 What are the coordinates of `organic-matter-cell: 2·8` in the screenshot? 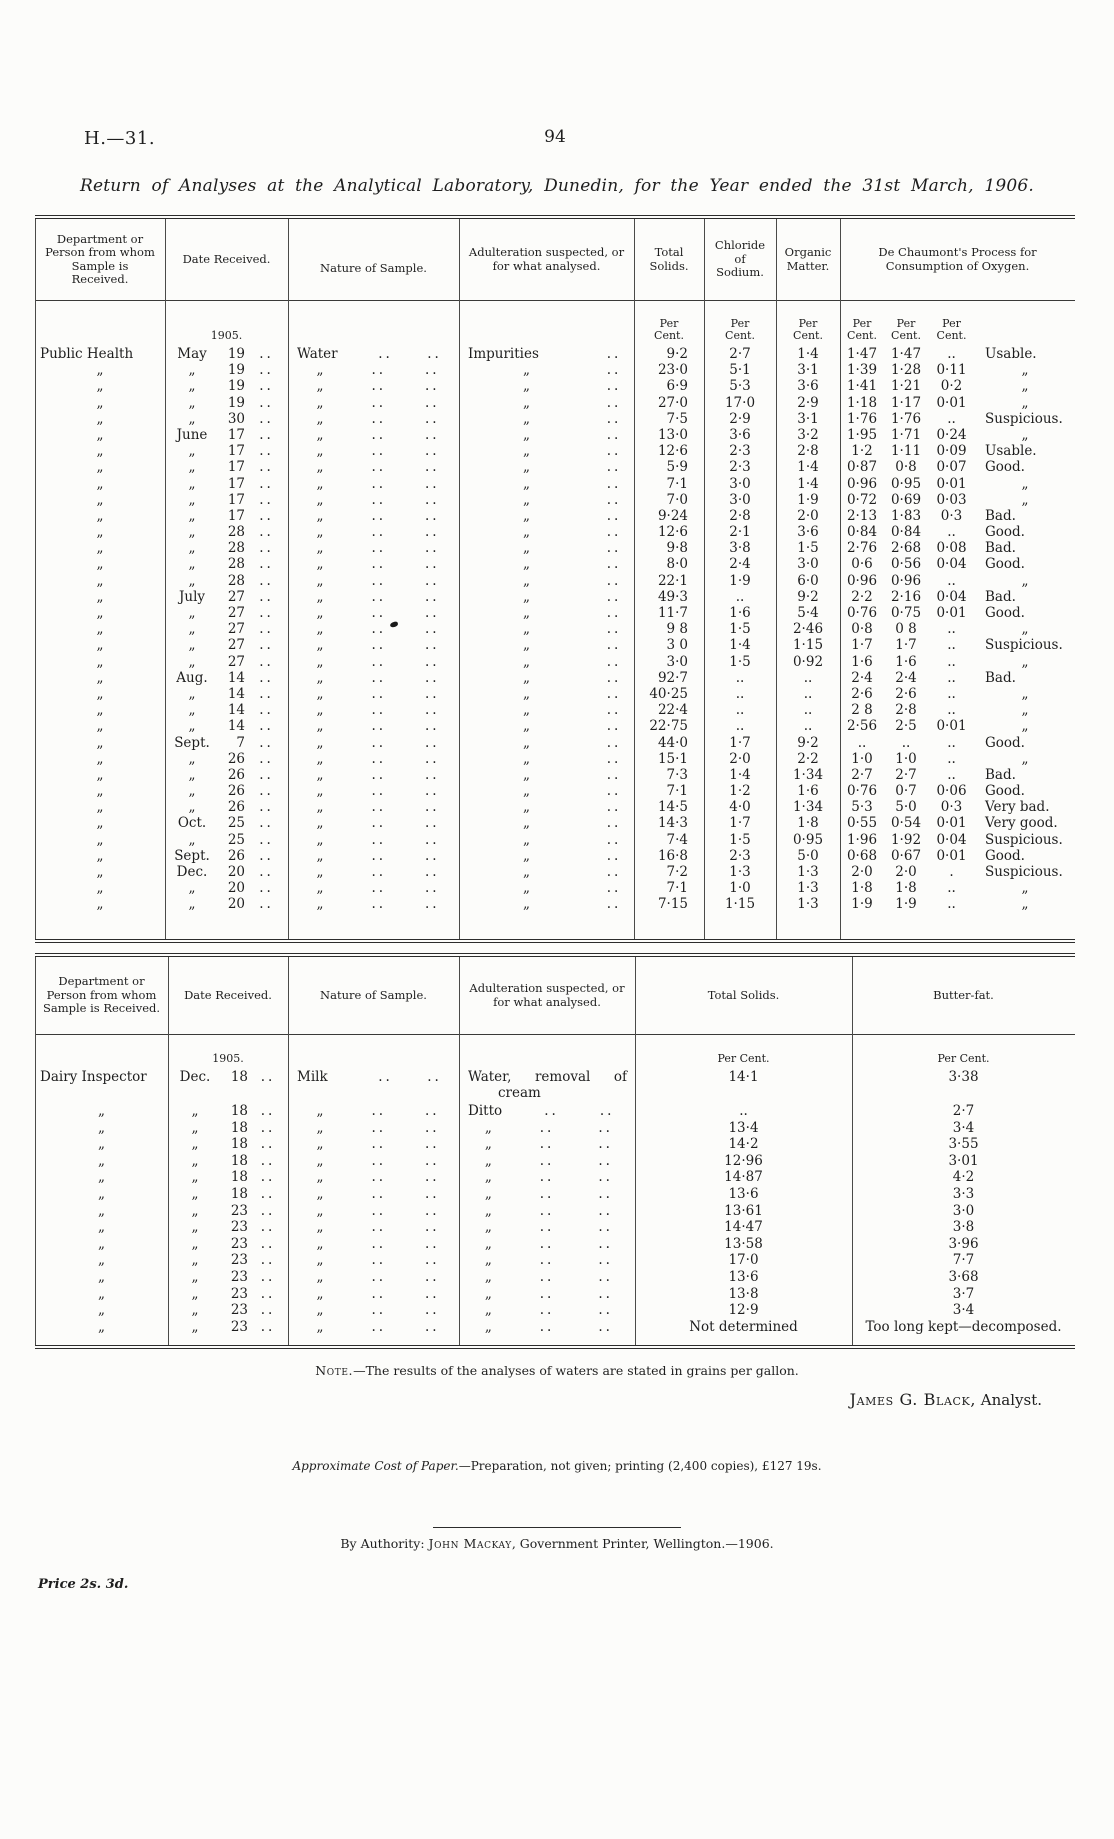 It's located at (808, 451).